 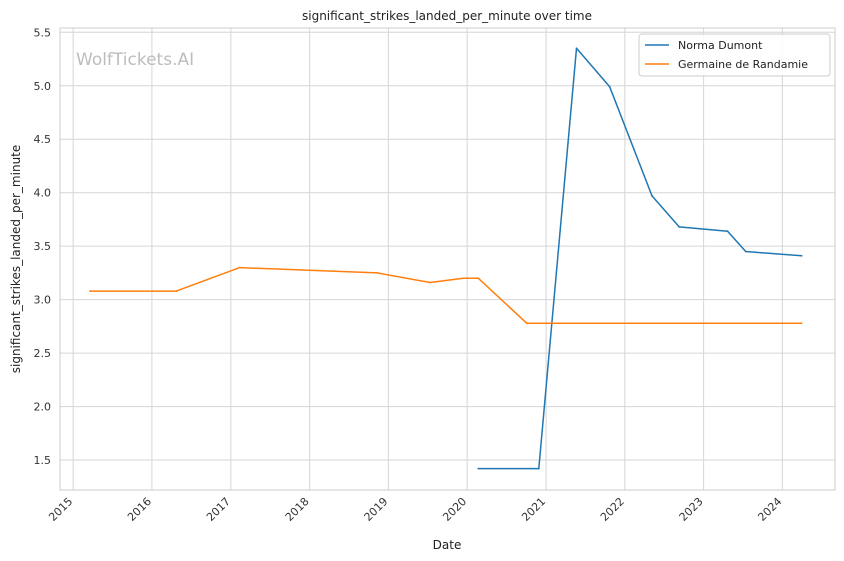 I want to click on y-tick-label-5-5: 5.5, so click(x=43, y=32).